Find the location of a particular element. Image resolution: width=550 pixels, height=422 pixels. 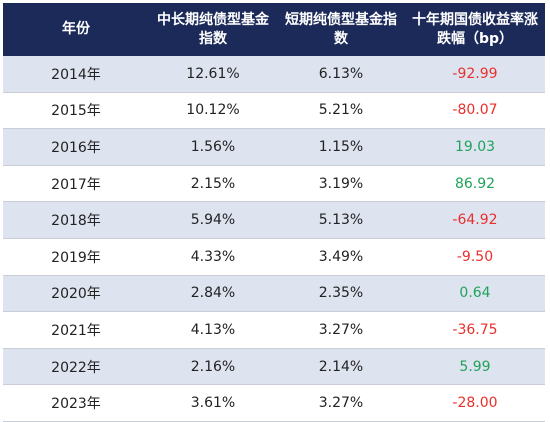

cell-mid-long-index: 2.15% is located at coordinates (213, 184).